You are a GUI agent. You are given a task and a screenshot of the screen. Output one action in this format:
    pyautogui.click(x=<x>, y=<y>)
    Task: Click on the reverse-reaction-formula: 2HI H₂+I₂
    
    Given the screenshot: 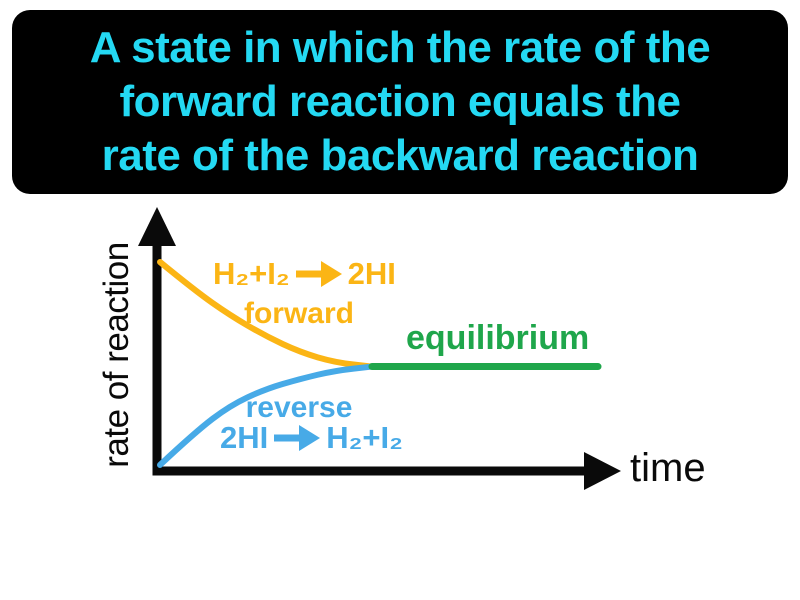 What is the action you would take?
    pyautogui.click(x=311, y=438)
    